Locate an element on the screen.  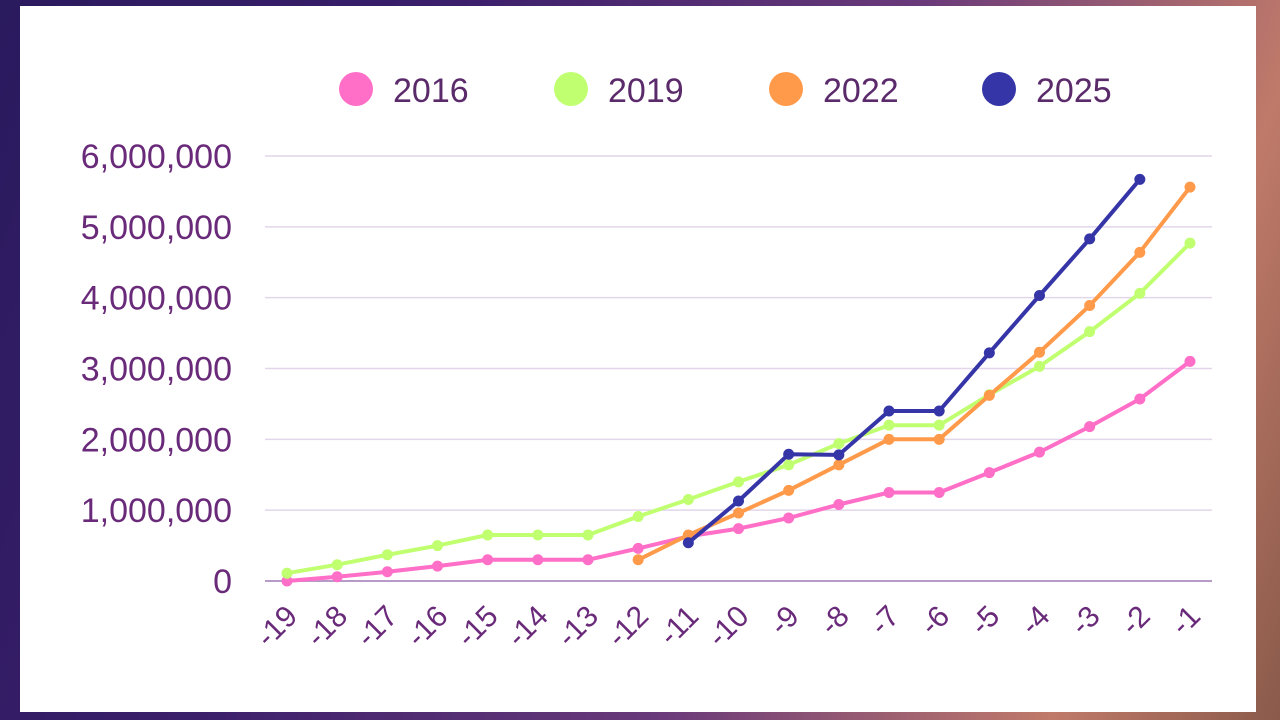
x-tick-label: -7 is located at coordinates (885, 621).